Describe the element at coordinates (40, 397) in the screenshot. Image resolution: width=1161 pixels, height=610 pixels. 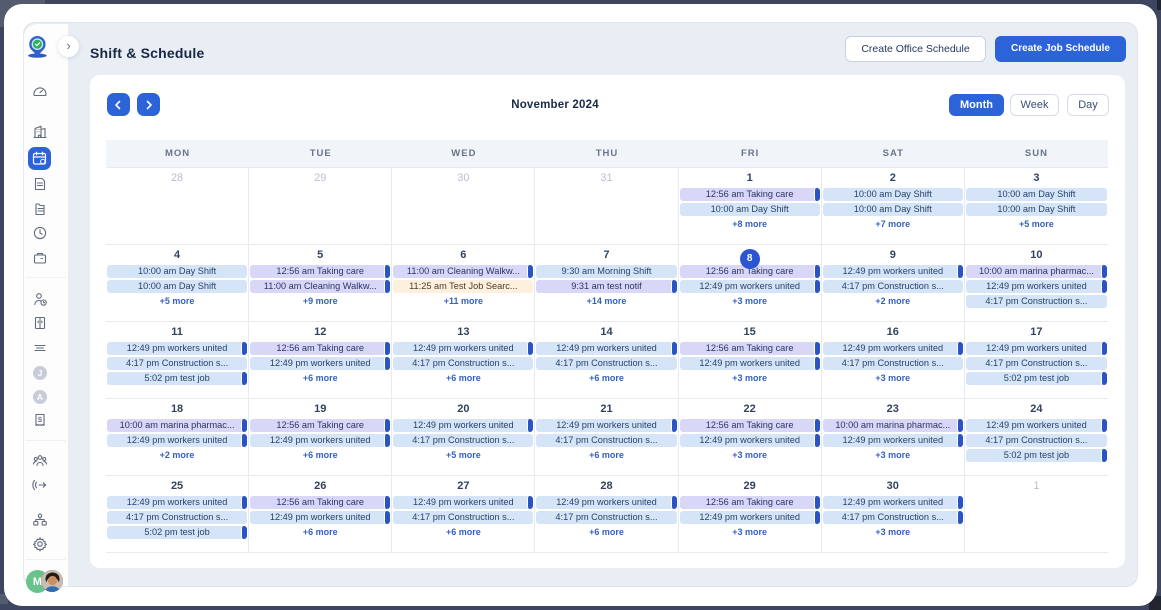
I see `svg-text: A` at that location.